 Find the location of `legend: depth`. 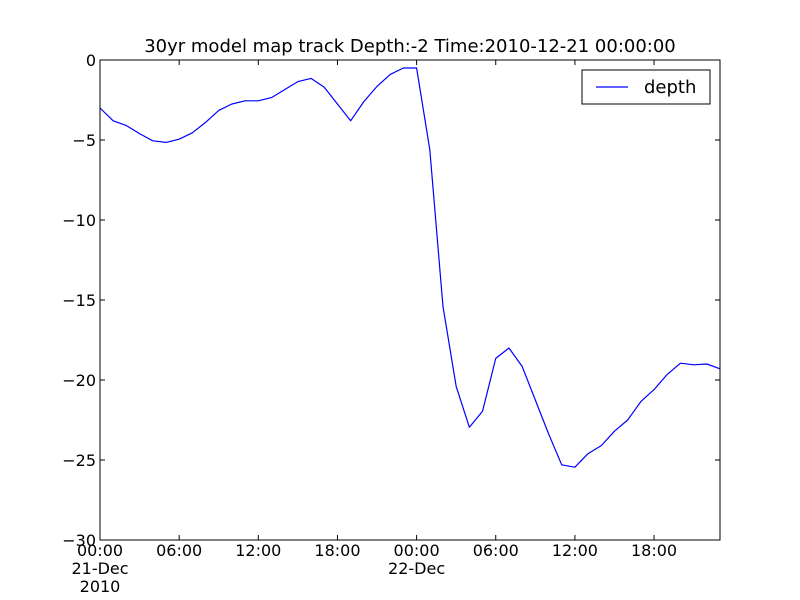

legend: depth is located at coordinates (646, 87).